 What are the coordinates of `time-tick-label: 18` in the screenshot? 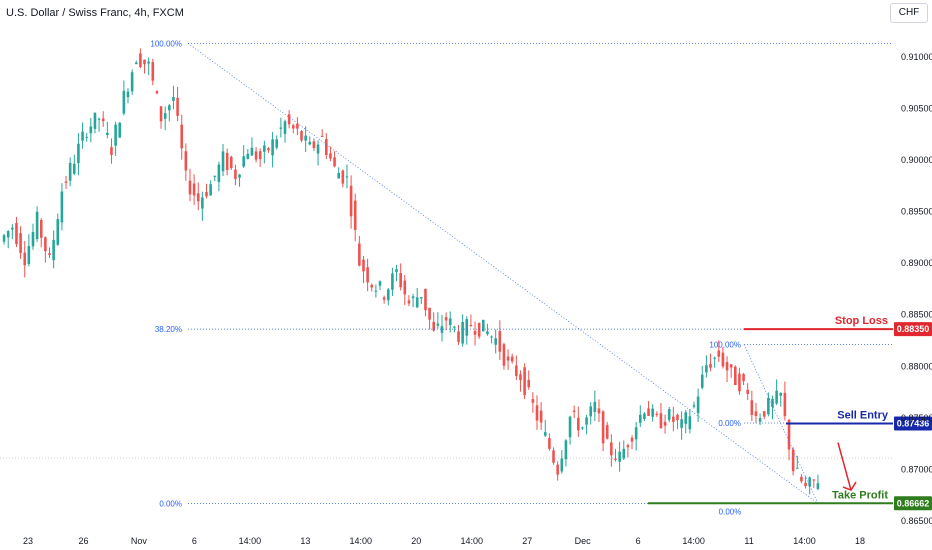 It's located at (860, 541).